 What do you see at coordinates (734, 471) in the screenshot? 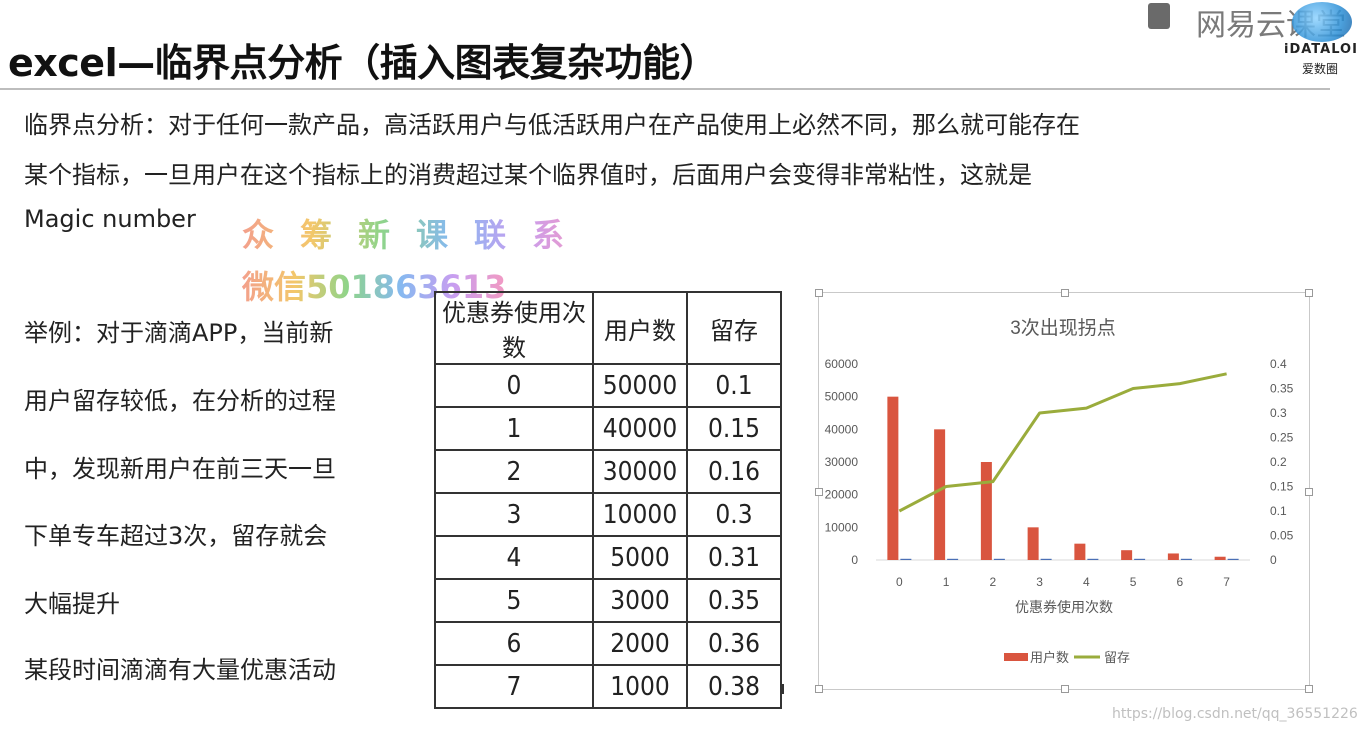
I see `table-cell: 0.16` at bounding box center [734, 471].